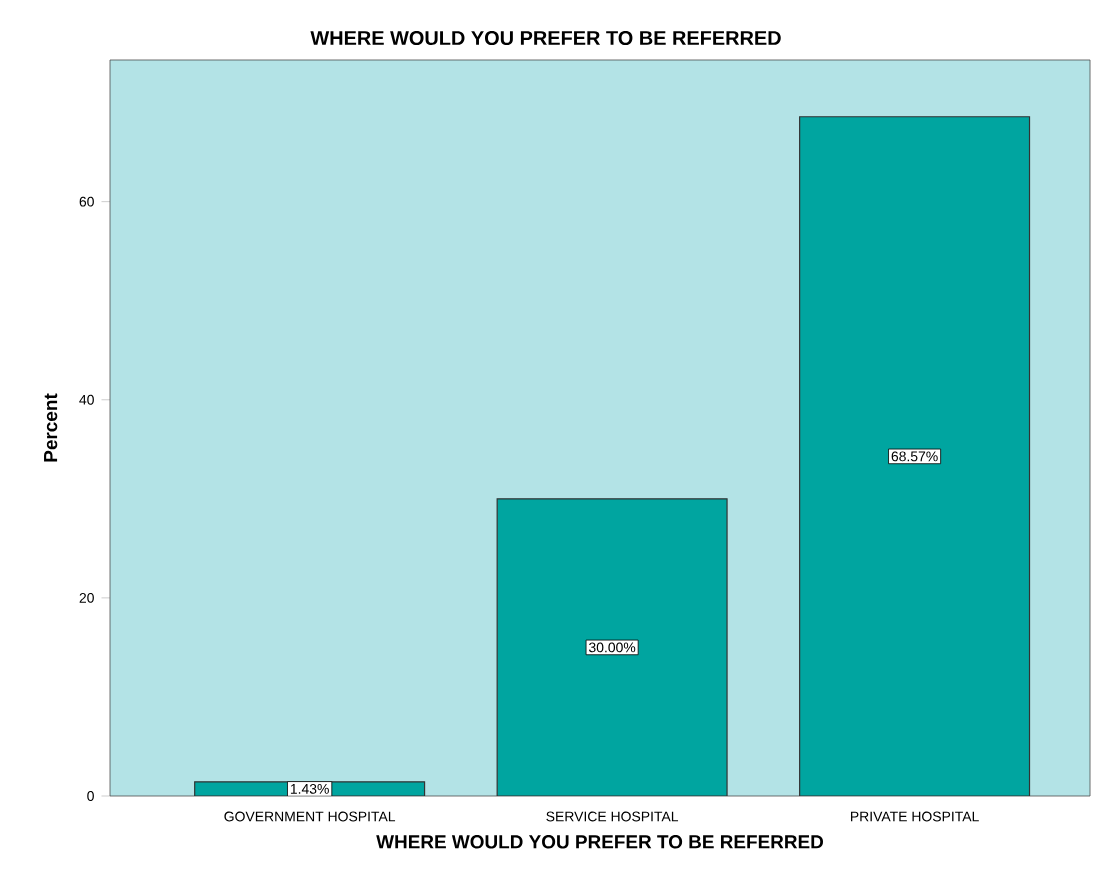  I want to click on y-axis-title: Percent, so click(51, 427).